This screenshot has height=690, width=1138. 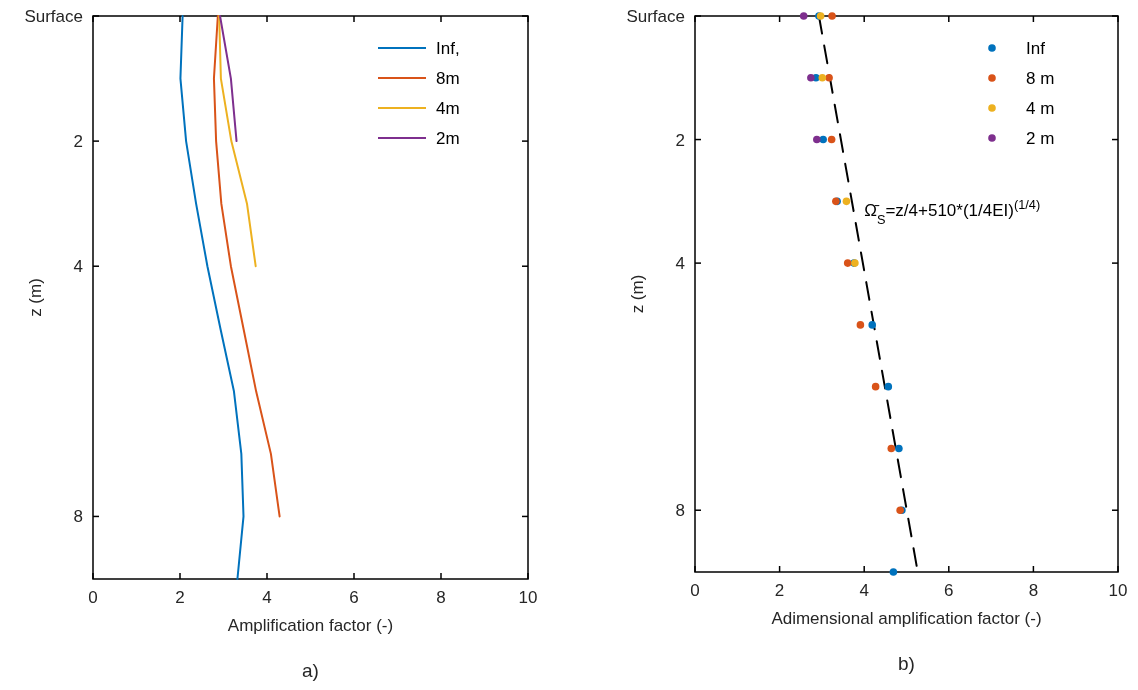 What do you see at coordinates (310, 670) in the screenshot?
I see `text: a)` at bounding box center [310, 670].